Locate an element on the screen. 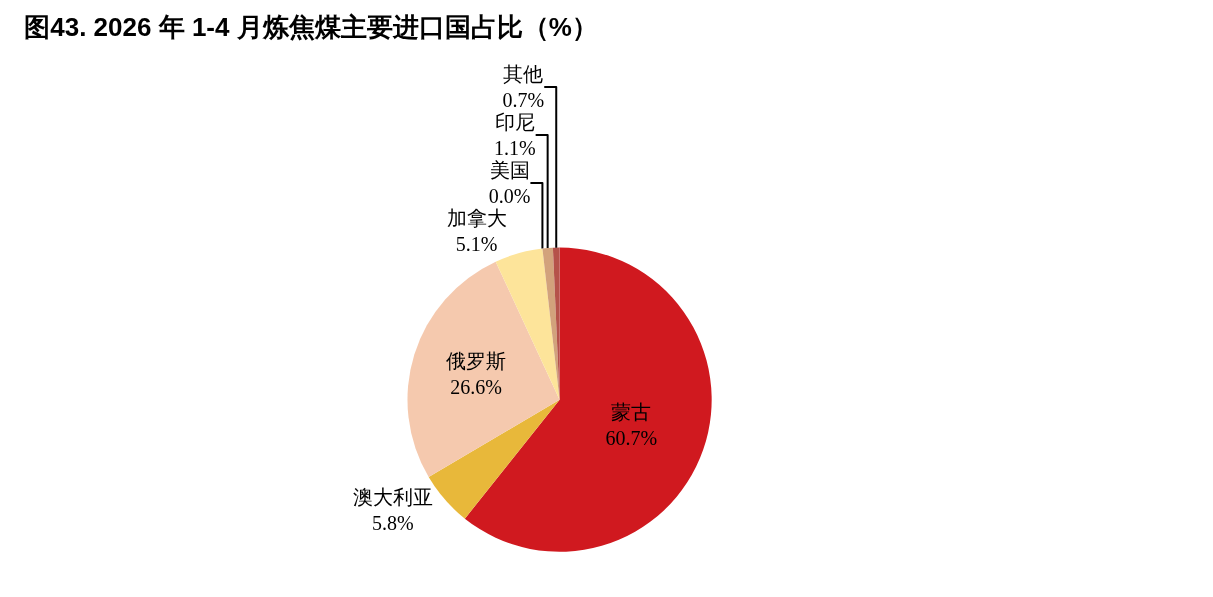  chart-title: 图43. 2026 年 1-4 月炼焦煤主要进口国占比（%） is located at coordinates (311, 27).